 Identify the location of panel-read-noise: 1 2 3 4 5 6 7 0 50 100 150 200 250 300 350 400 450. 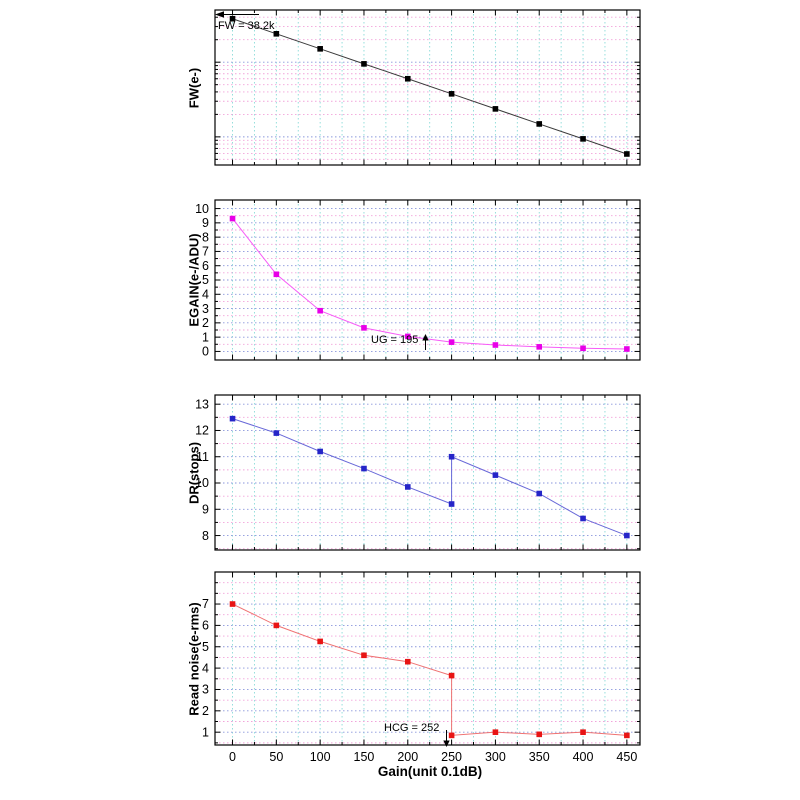
(421, 667).